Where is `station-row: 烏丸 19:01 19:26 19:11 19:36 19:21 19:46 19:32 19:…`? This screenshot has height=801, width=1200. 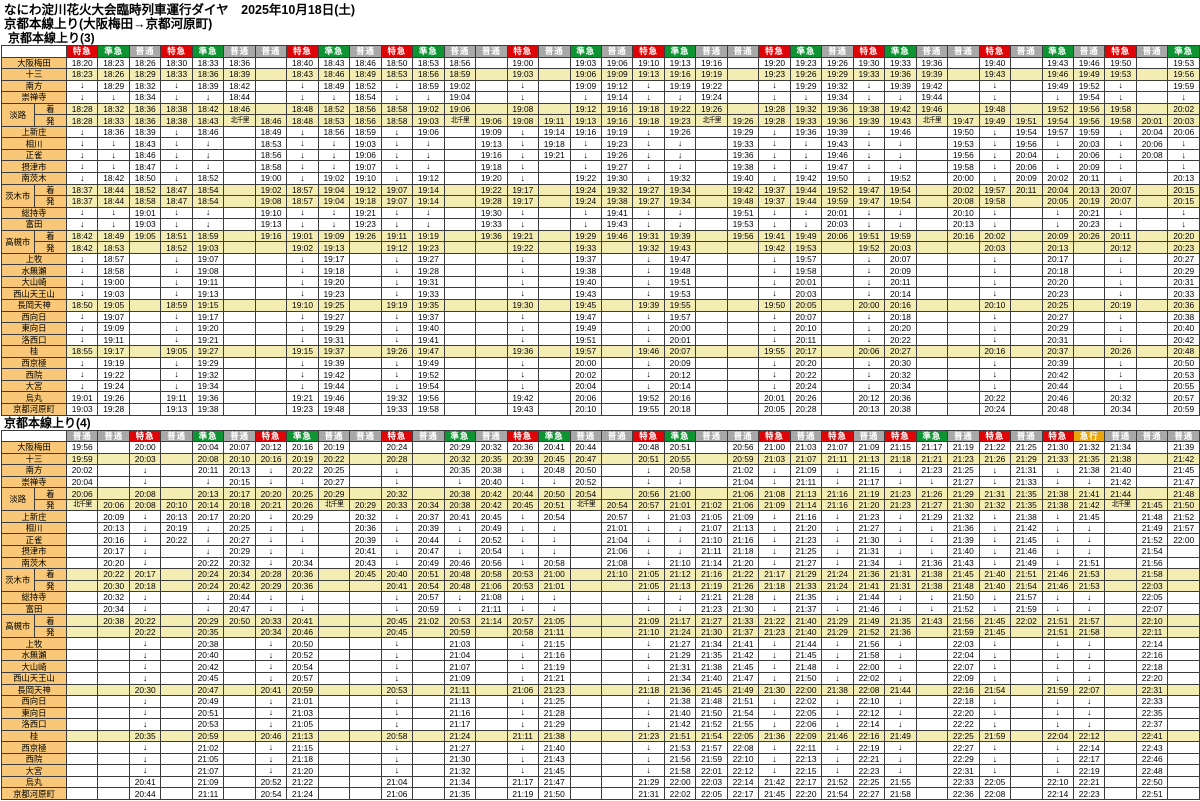
station-row: 烏丸 19:01 19:26 19:11 19:36 19:21 19:46 19:32 19:… is located at coordinates (600, 397).